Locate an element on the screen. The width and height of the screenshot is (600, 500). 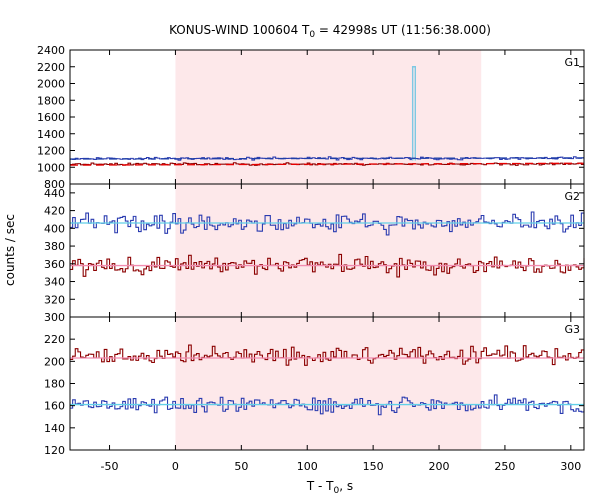
g2-y-tick-label: 300 is located at coordinates (54, 317).